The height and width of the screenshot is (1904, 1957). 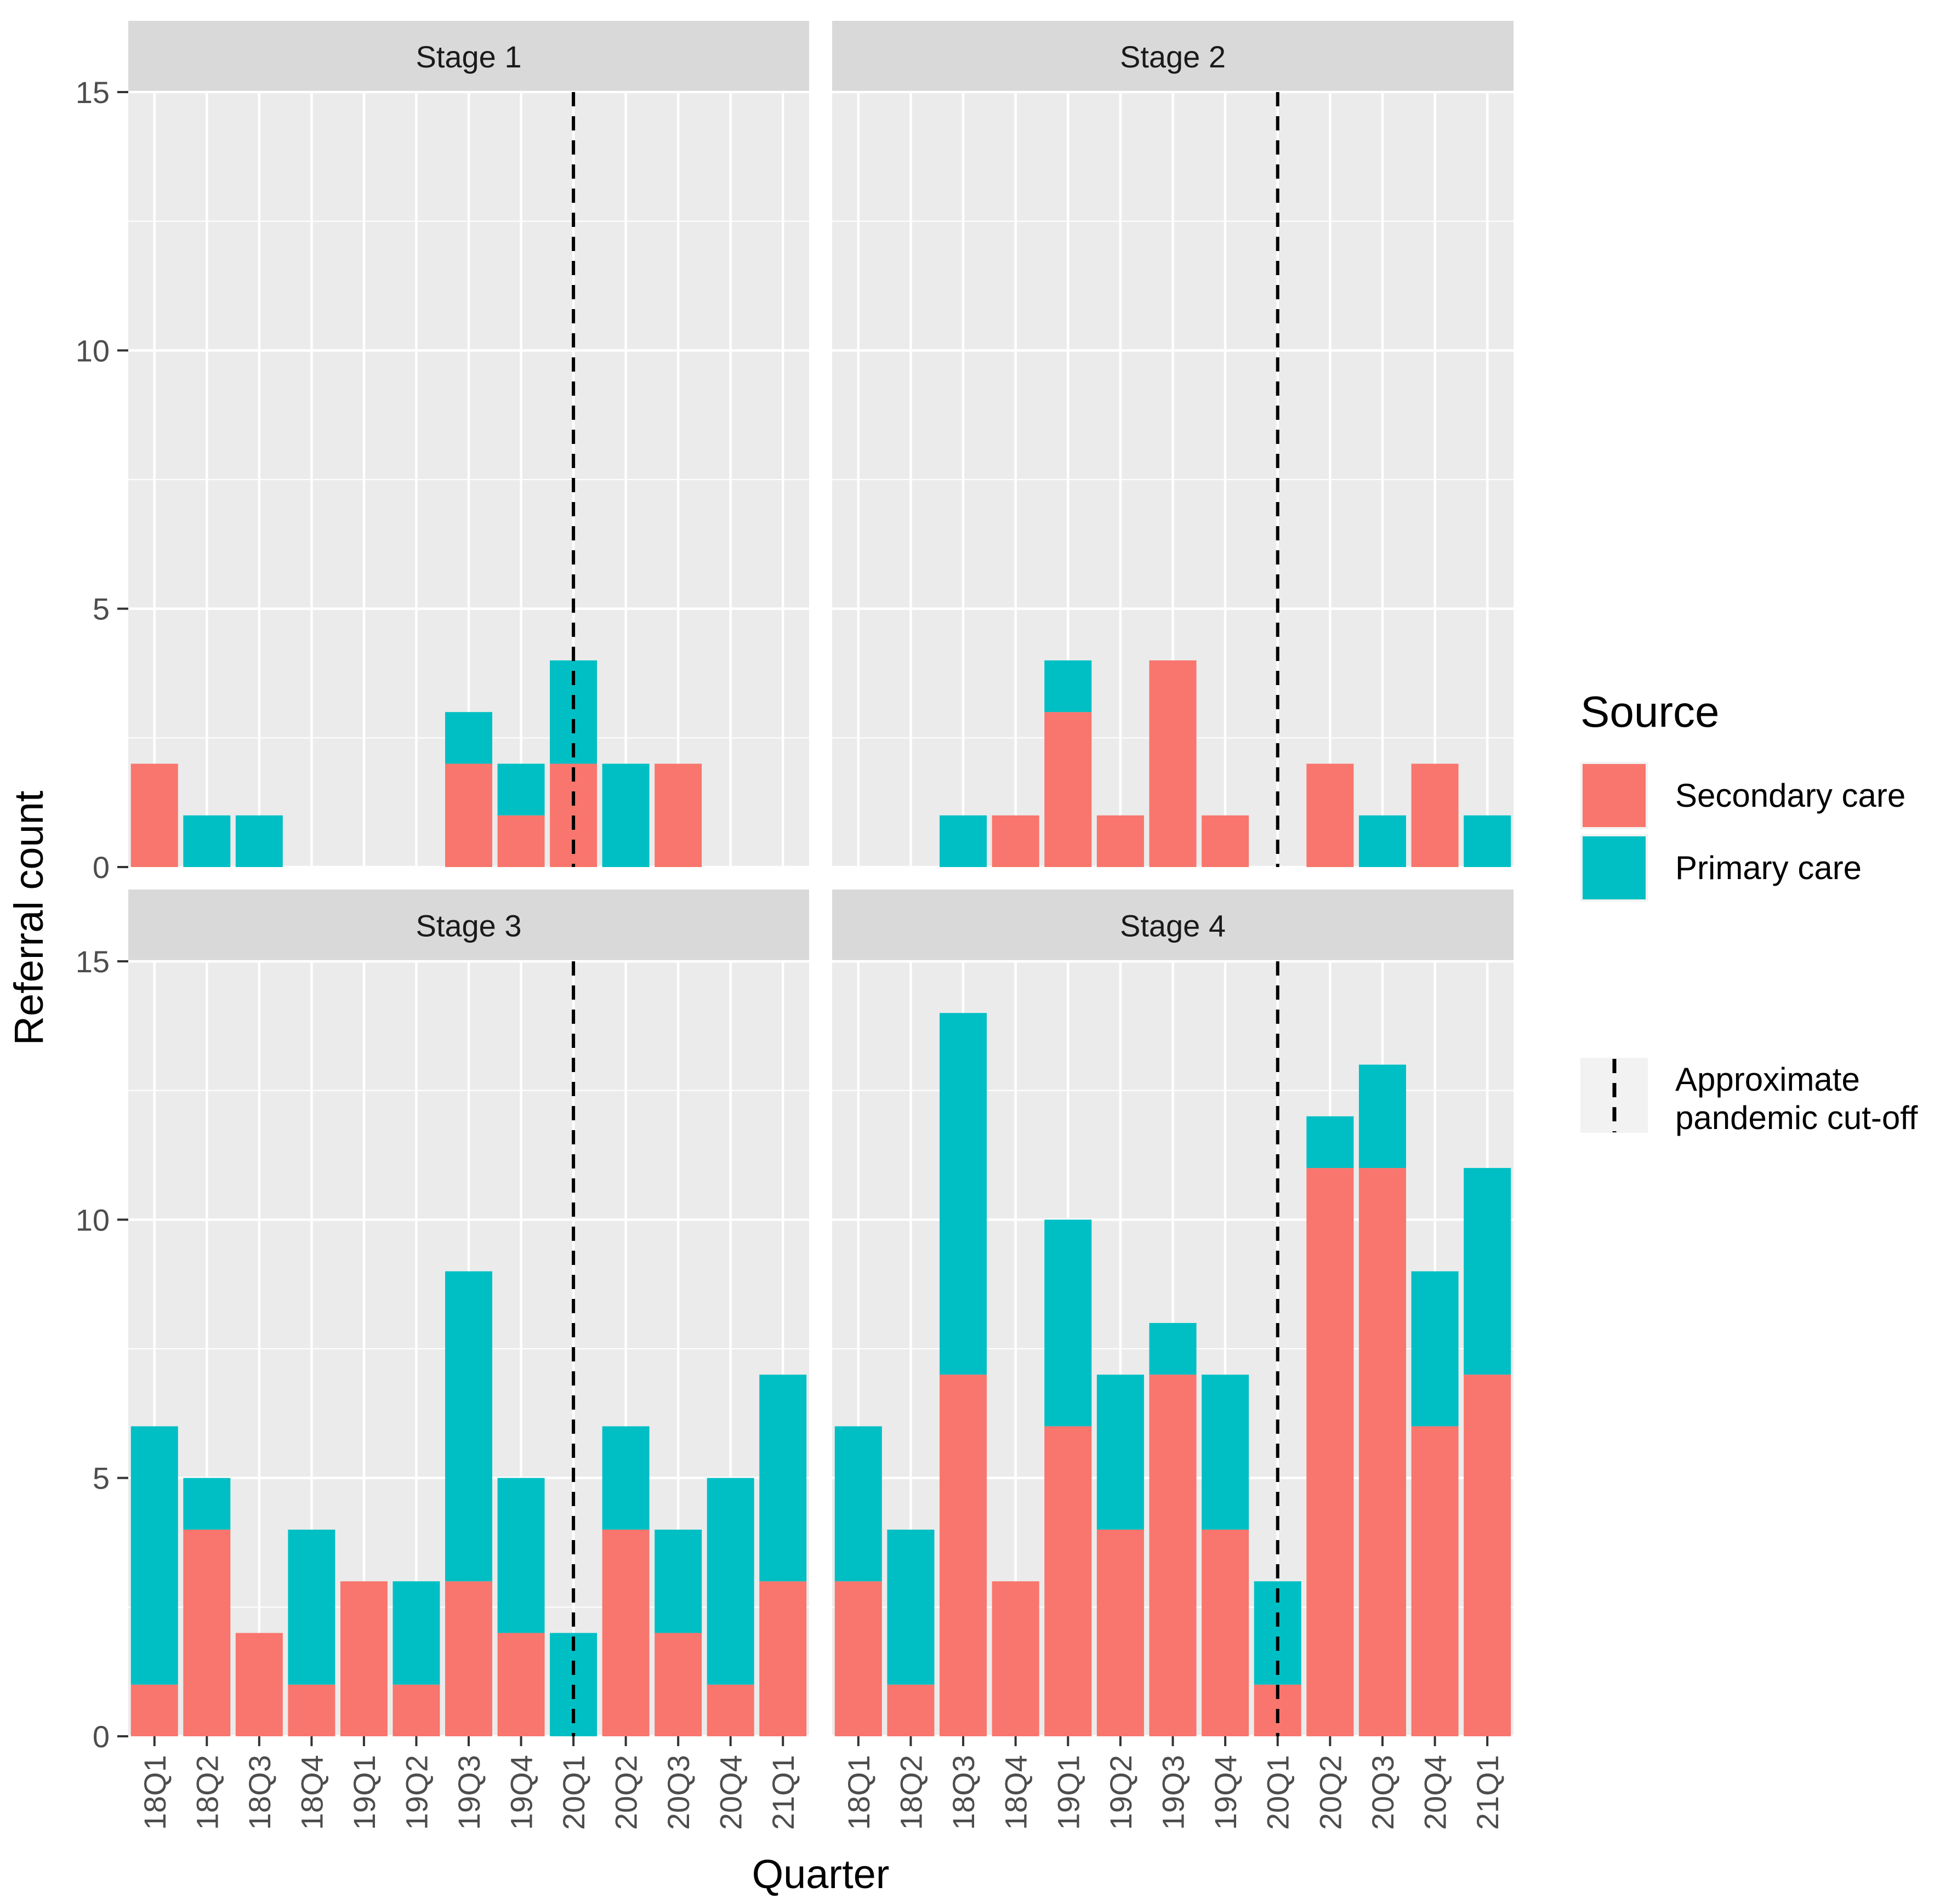 What do you see at coordinates (626, 1632) in the screenshot?
I see `bar-secondary-stage3-20Q2` at bounding box center [626, 1632].